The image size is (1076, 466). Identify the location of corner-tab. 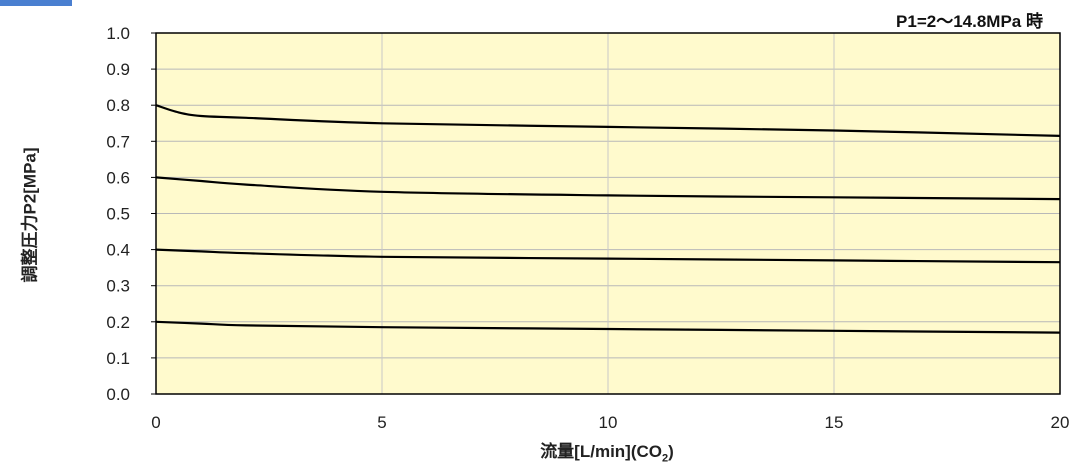
(36, 3).